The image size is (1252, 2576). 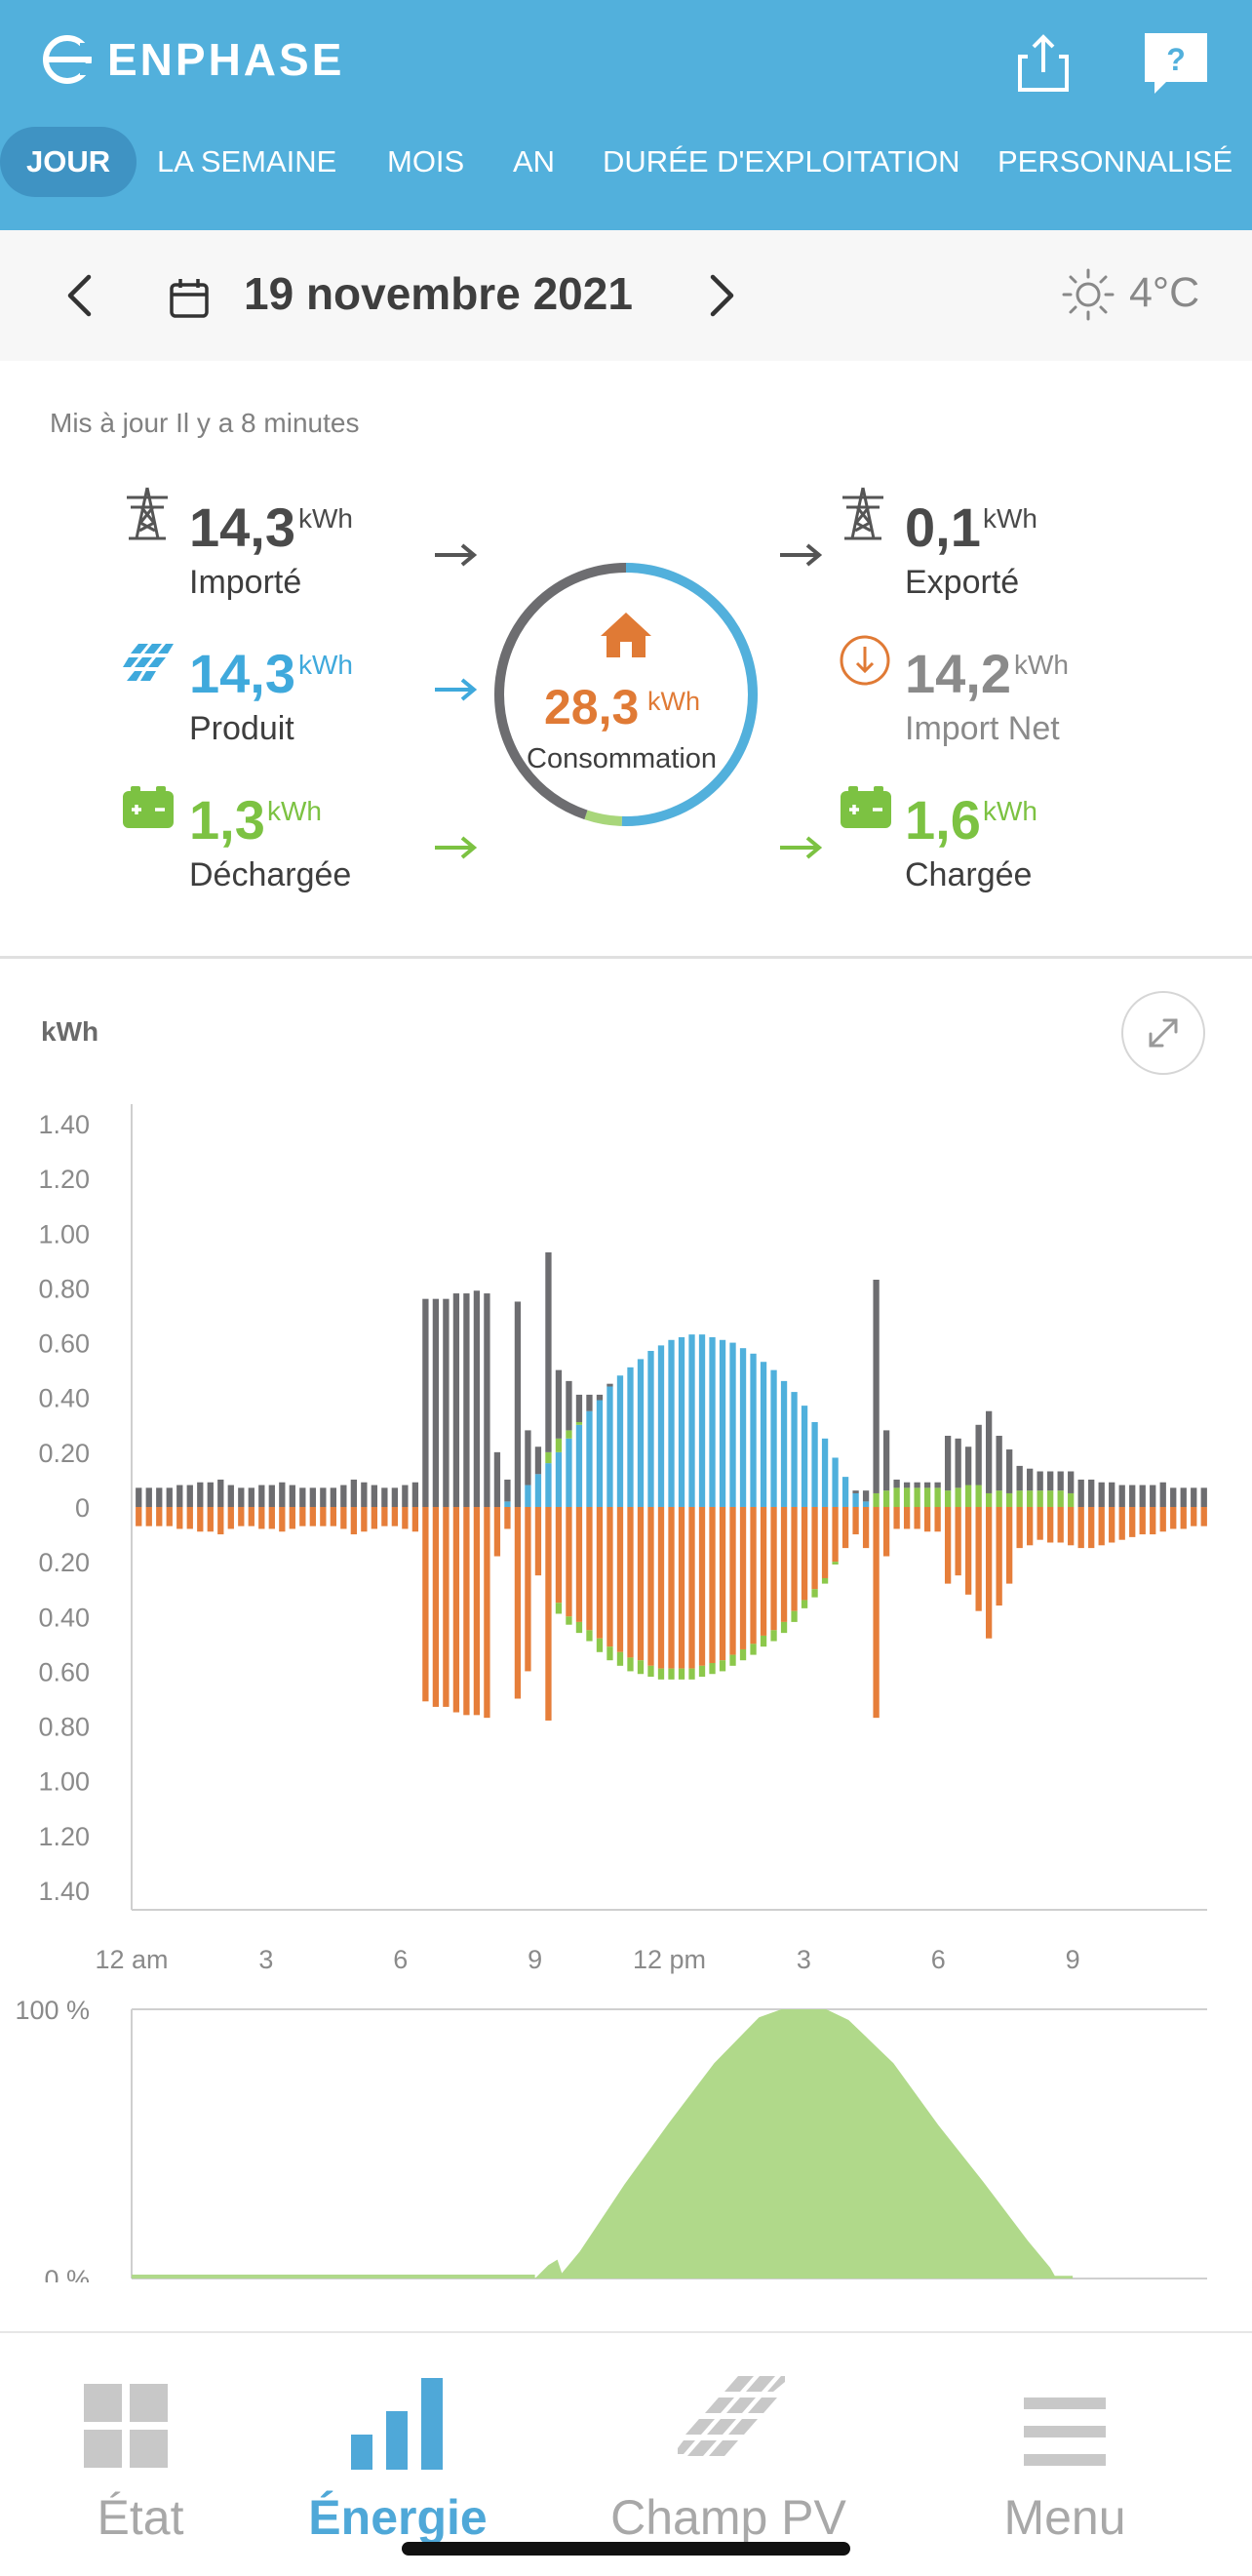 I want to click on tab-jour: JOUR, so click(x=68, y=162).